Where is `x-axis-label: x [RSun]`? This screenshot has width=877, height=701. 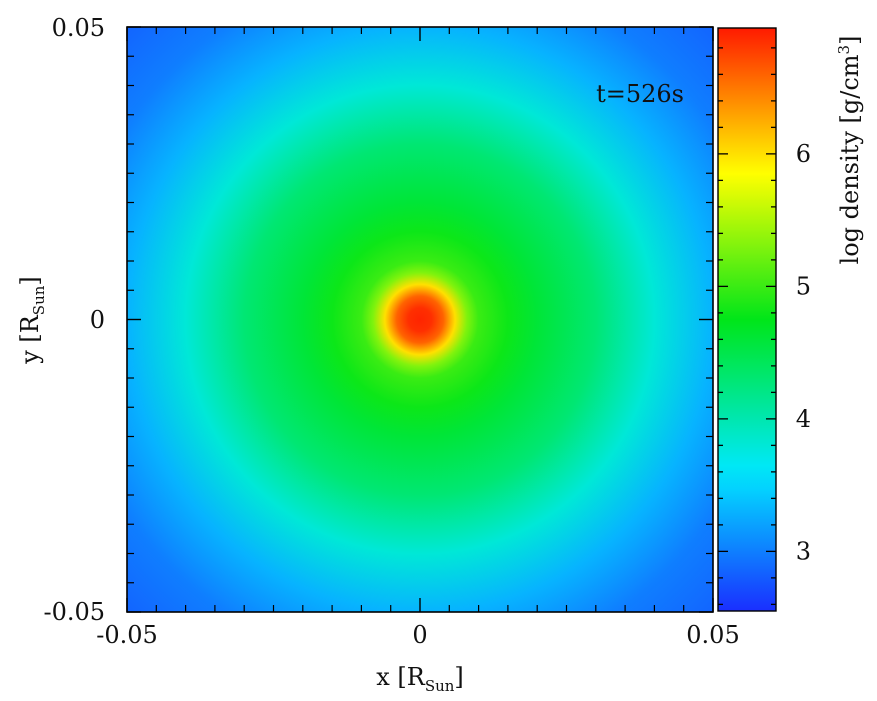 x-axis-label: x [RSun] is located at coordinates (420, 679).